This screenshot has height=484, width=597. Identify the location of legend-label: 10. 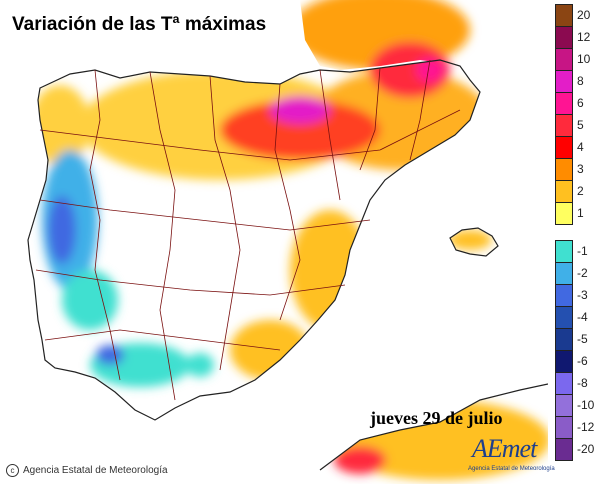
(584, 59).